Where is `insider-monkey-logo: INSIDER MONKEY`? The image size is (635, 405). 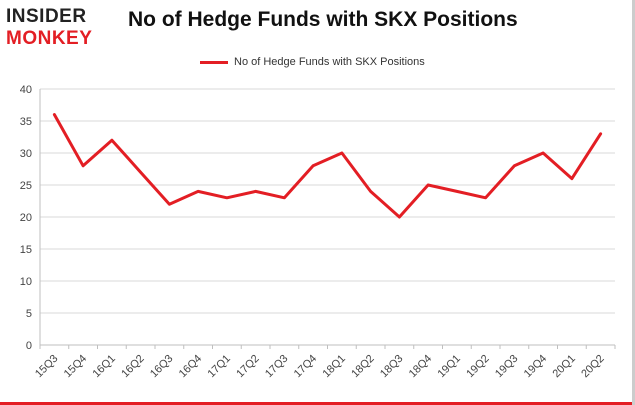 insider-monkey-logo: INSIDER MONKEY is located at coordinates (62, 29).